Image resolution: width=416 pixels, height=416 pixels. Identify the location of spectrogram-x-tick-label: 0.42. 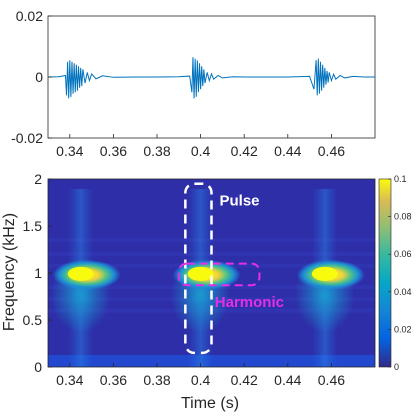
(244, 380).